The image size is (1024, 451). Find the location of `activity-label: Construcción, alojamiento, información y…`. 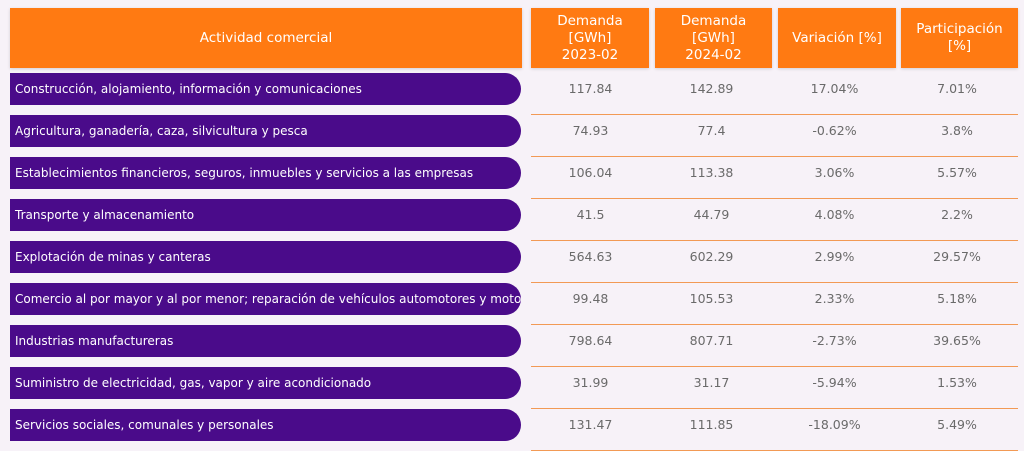

activity-label: Construcción, alojamiento, información y… is located at coordinates (265, 89).